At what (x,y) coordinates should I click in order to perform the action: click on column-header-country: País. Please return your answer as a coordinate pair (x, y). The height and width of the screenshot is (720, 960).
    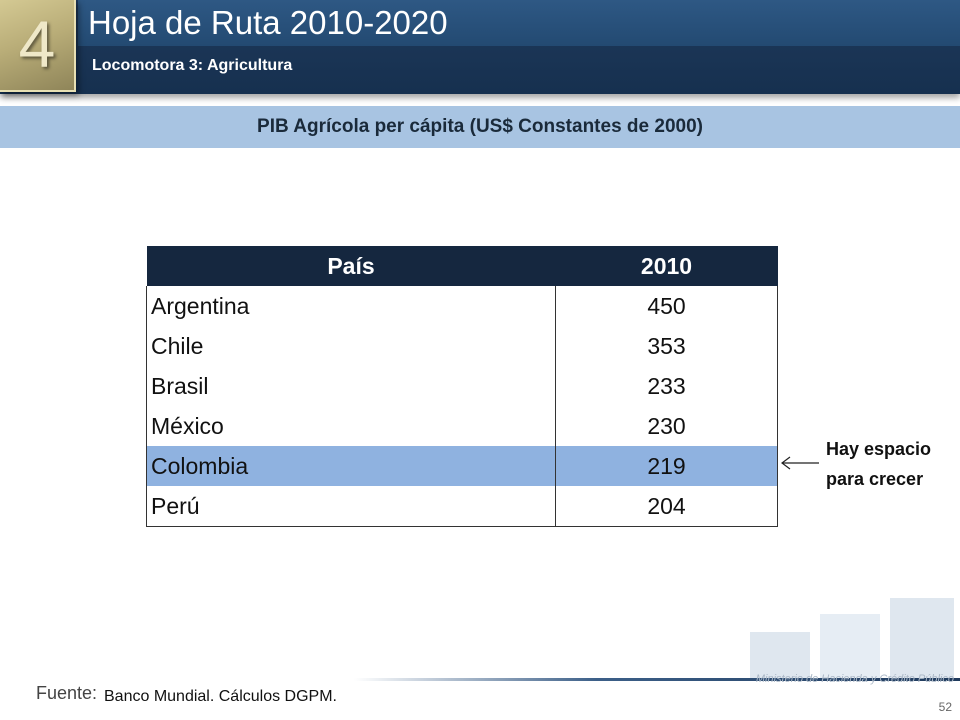
    Looking at the image, I should click on (351, 266).